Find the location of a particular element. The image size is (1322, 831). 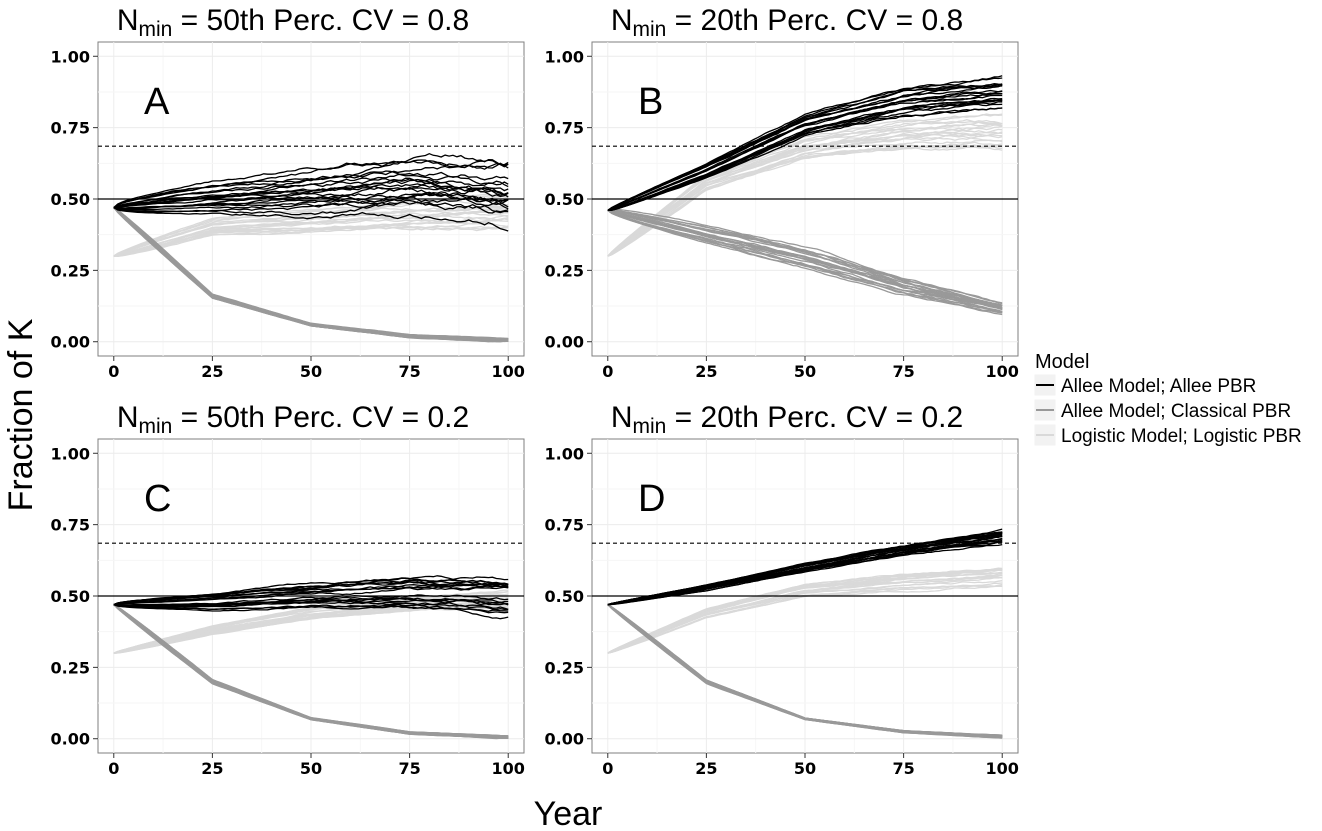

panel-title: Nmin = 50th Perc. CV = 0.2 is located at coordinates (293, 419).